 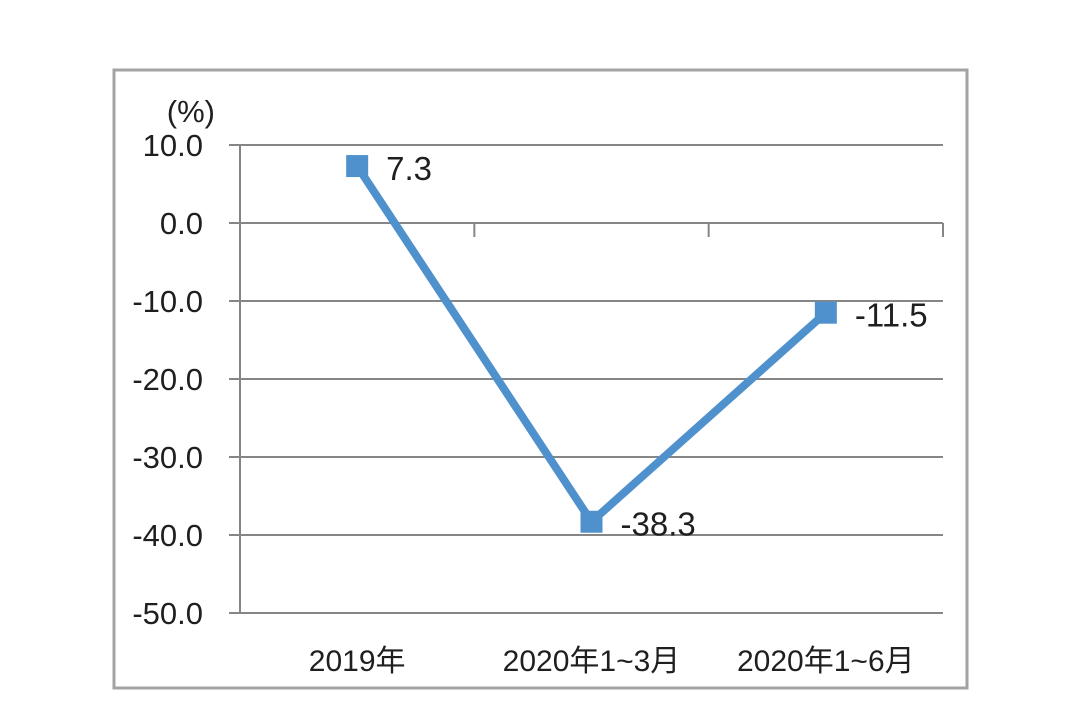 What do you see at coordinates (891, 315) in the screenshot?
I see `data-label: -11.5` at bounding box center [891, 315].